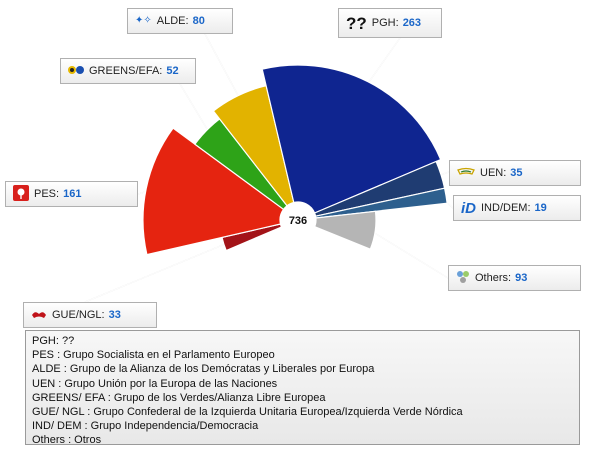 This screenshot has width=596, height=449. What do you see at coordinates (39, 315) in the screenshot?
I see `gue-logo-icon` at bounding box center [39, 315].